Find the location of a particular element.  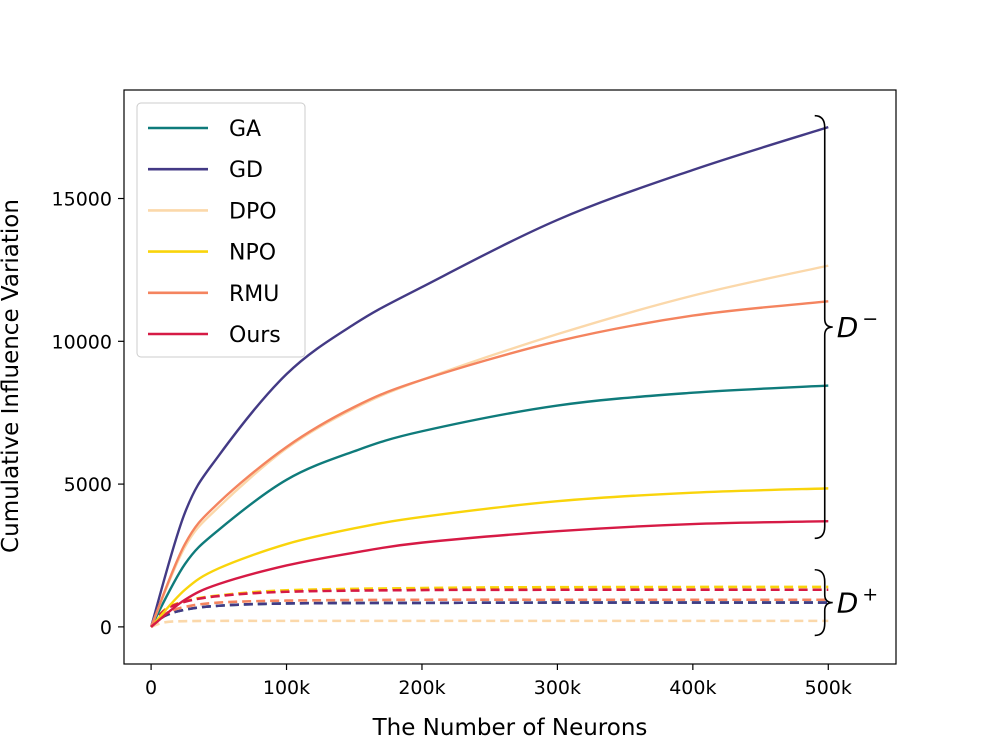

legend-frame is located at coordinates (221, 230).